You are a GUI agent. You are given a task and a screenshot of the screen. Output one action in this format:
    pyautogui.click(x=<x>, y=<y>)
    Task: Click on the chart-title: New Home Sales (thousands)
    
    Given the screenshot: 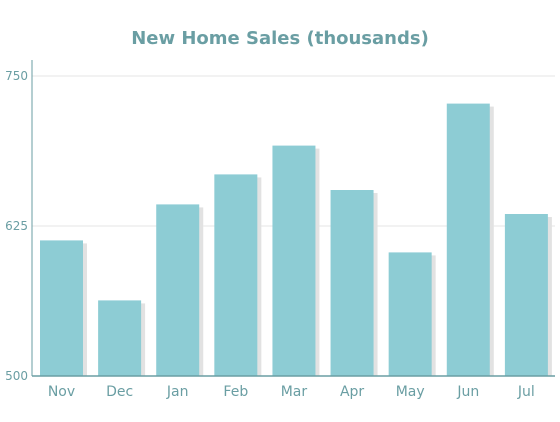 What is the action you would take?
    pyautogui.click(x=280, y=38)
    